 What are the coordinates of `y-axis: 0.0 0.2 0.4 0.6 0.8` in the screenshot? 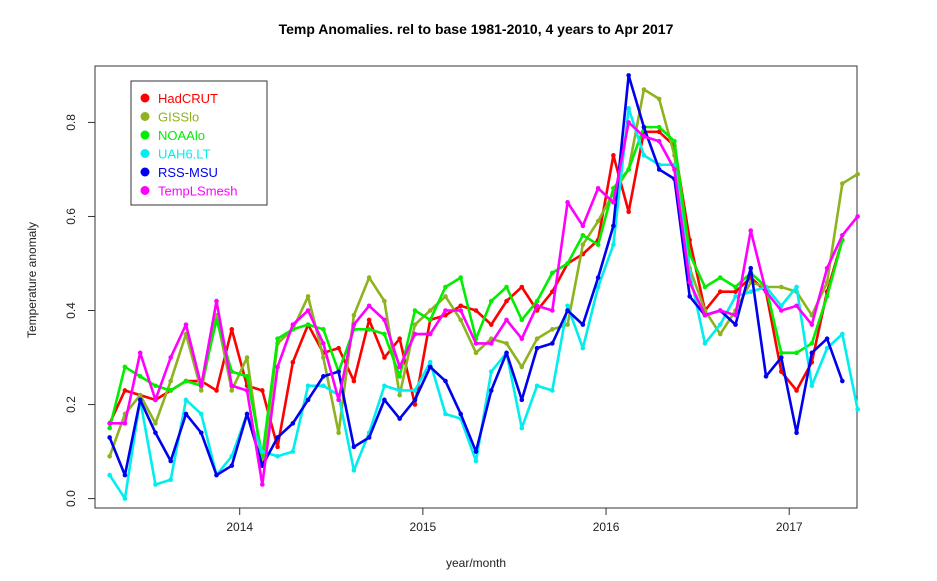 It's located at (79, 310).